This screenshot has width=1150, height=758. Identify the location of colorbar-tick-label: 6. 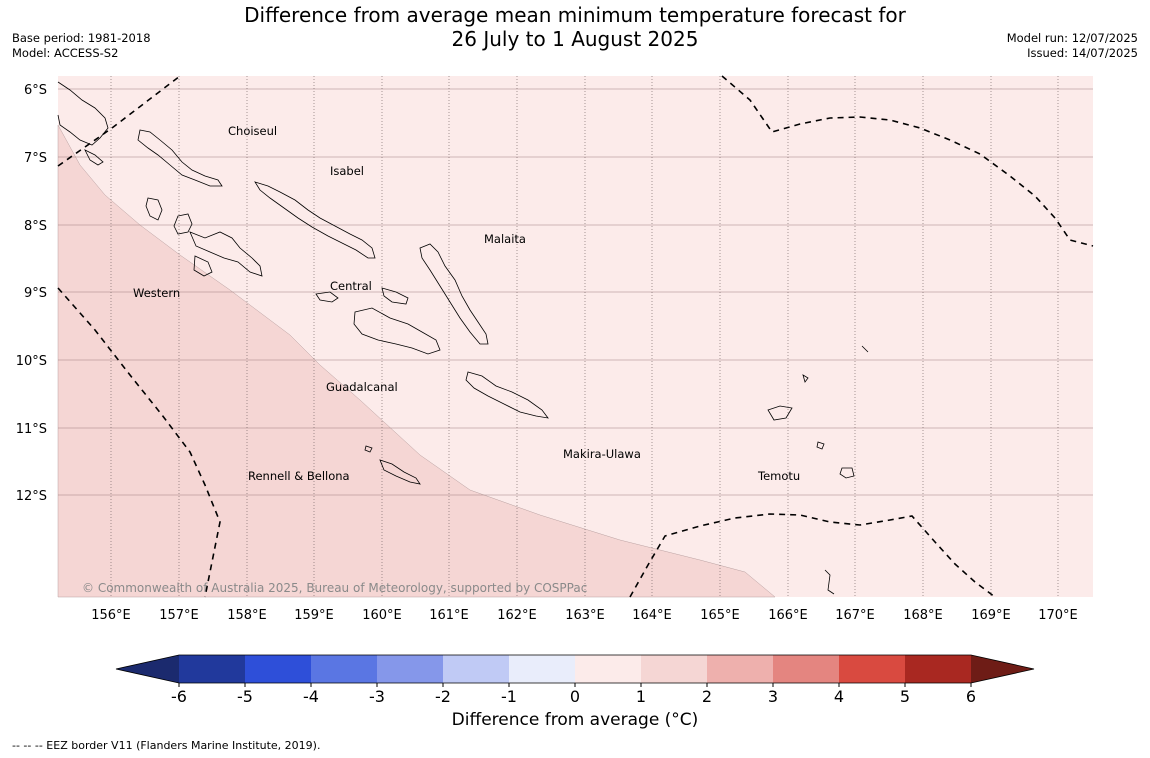
(971, 696).